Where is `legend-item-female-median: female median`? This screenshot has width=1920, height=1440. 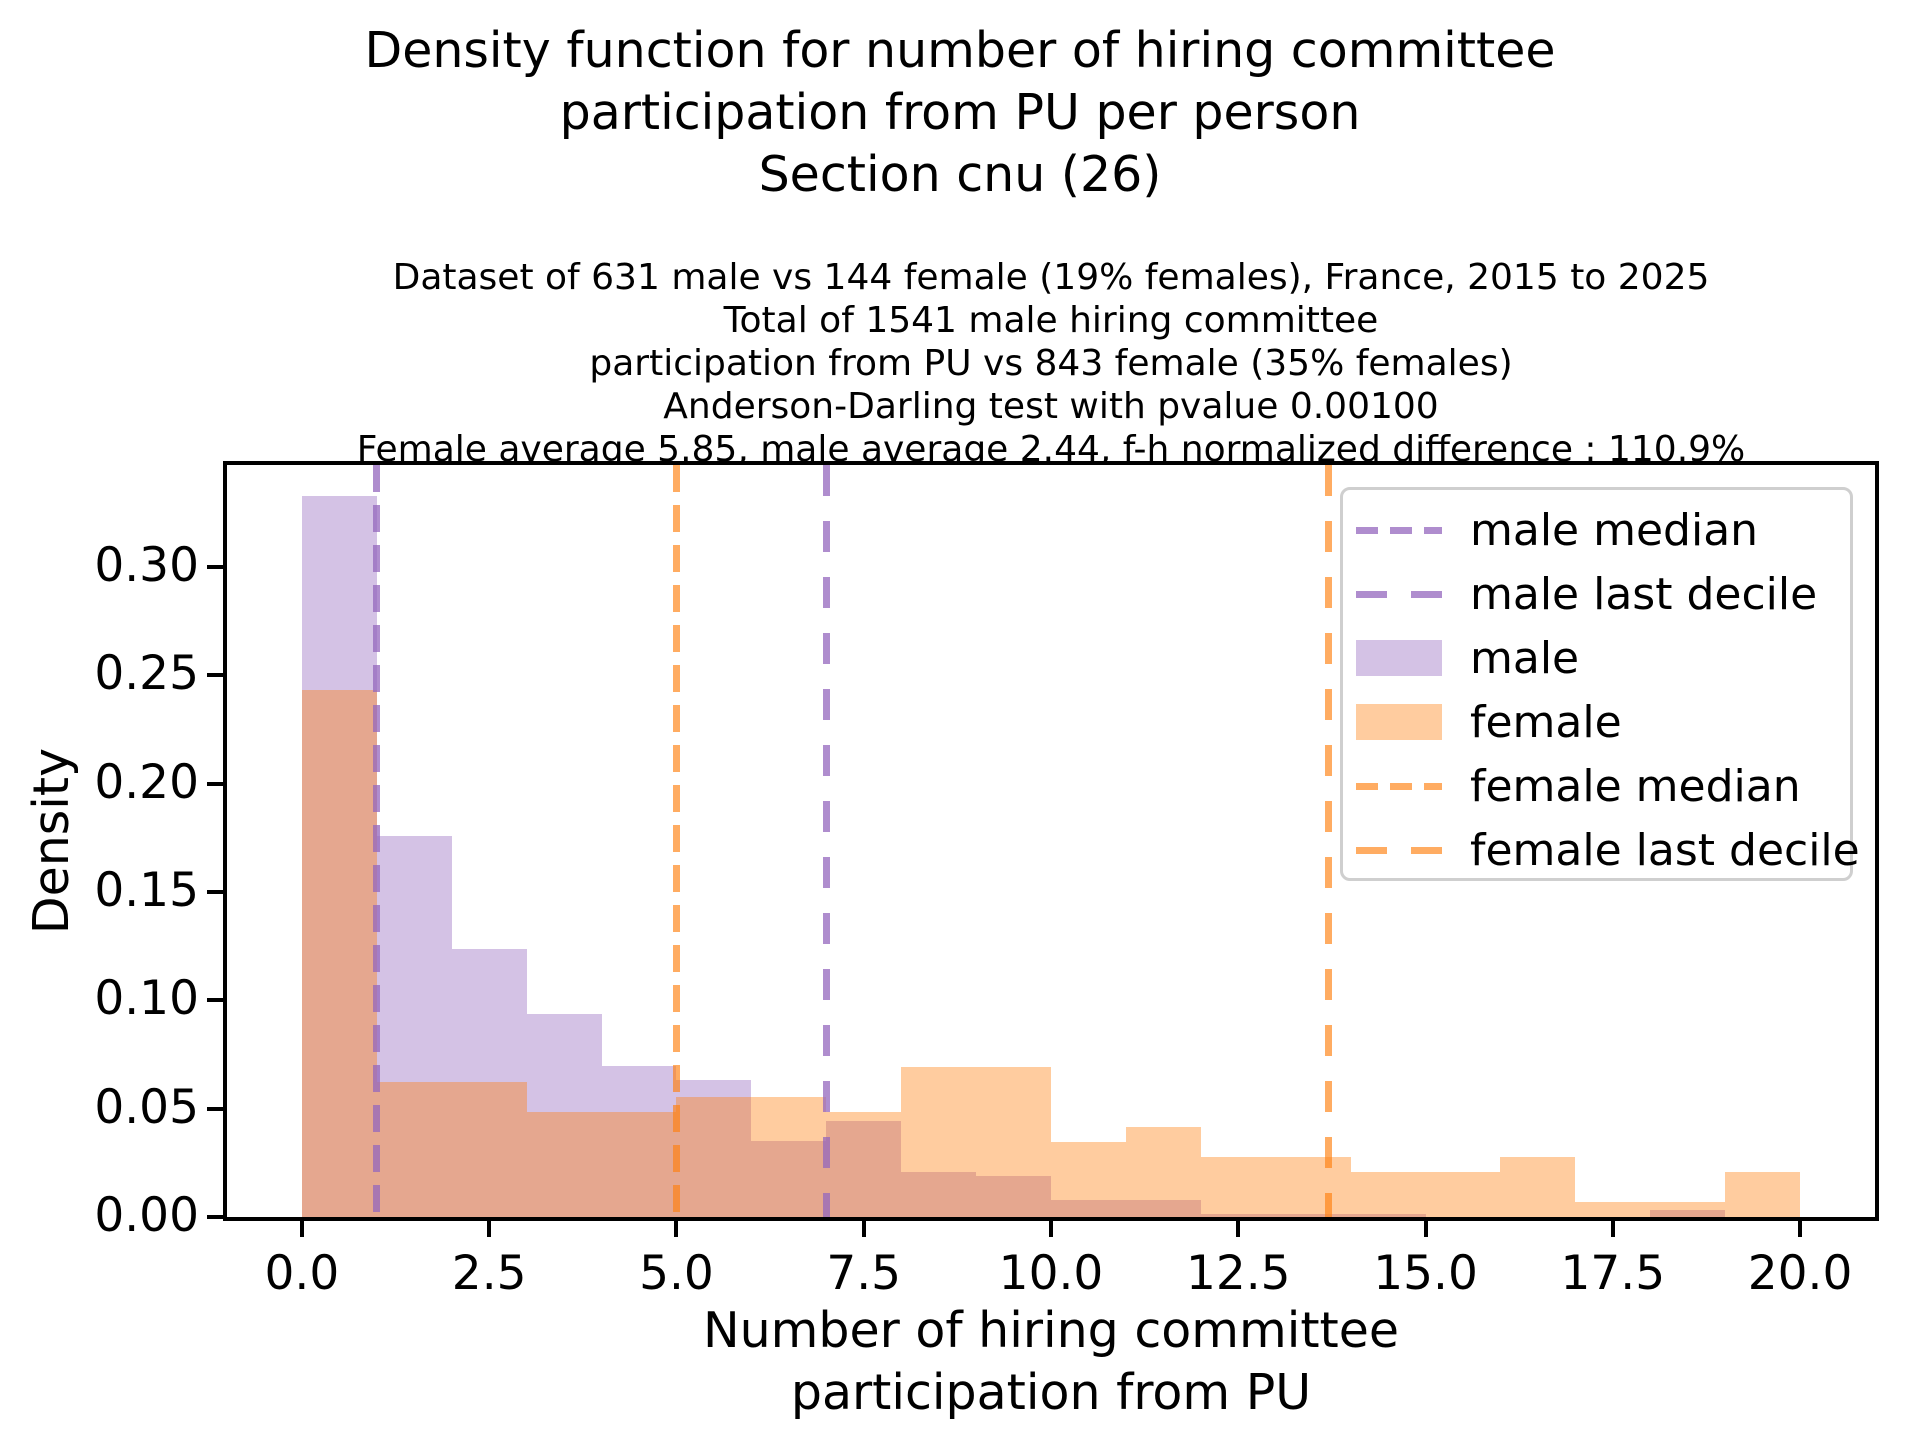 legend-item-female-median: female median is located at coordinates (1596, 786).